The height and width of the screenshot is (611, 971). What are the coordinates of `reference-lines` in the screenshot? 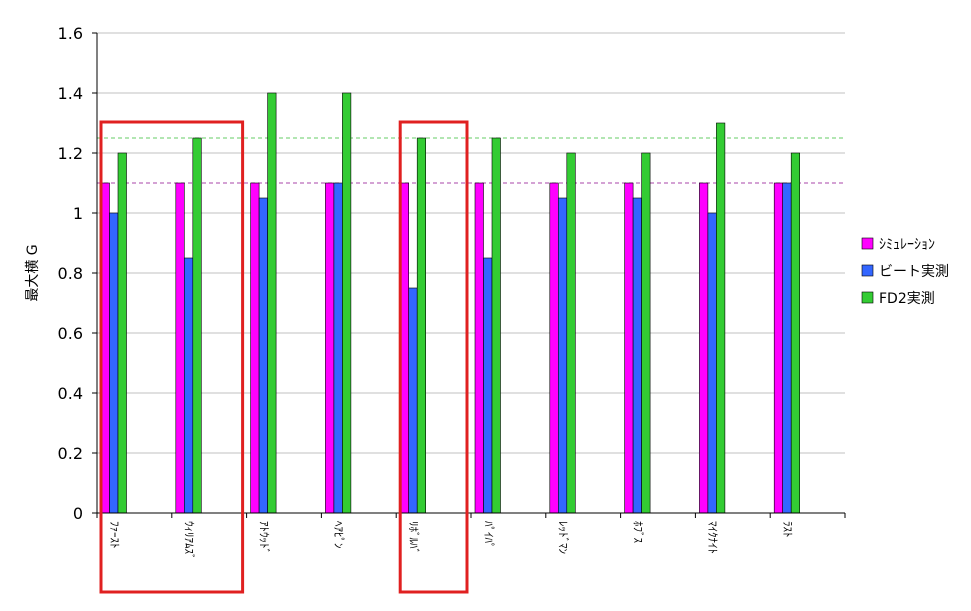 It's located at (471, 160).